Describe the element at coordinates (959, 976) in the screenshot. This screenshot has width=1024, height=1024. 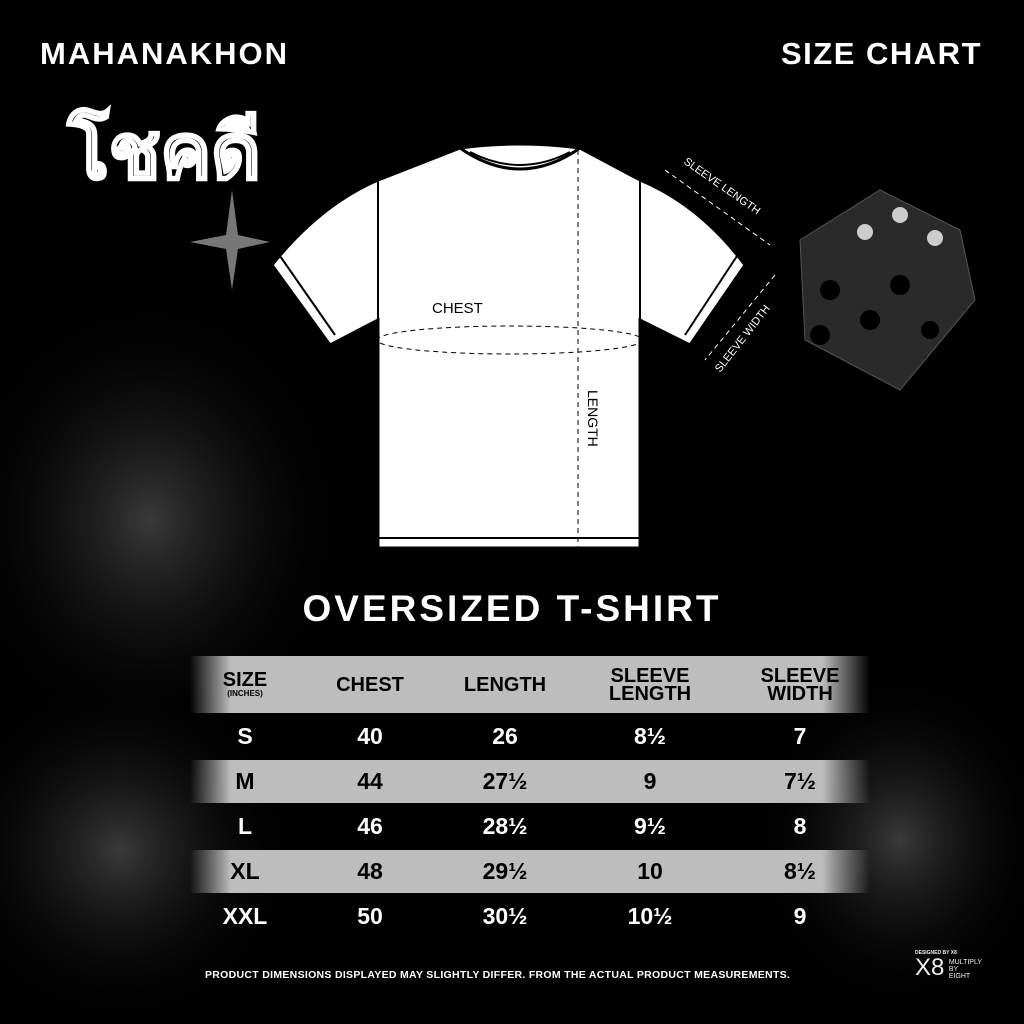
I see `logo-line: EIGHT` at that location.